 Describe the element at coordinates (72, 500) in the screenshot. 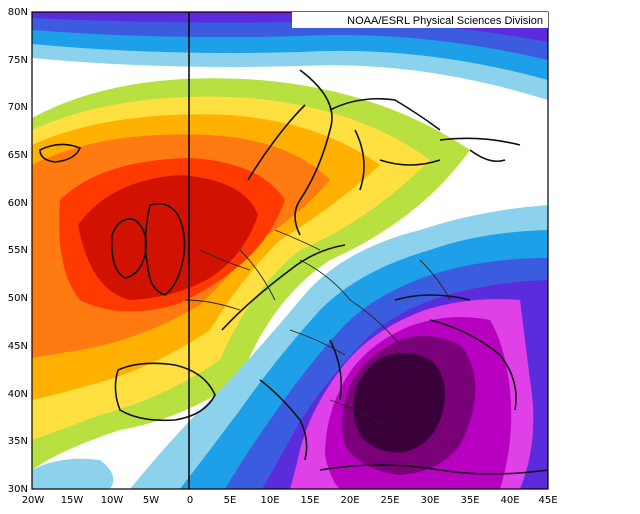

I see `lon-label: 15W` at that location.